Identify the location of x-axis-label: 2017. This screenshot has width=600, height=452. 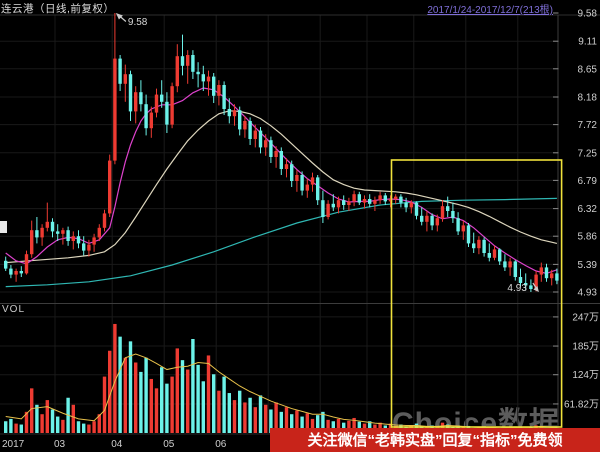
(13, 444).